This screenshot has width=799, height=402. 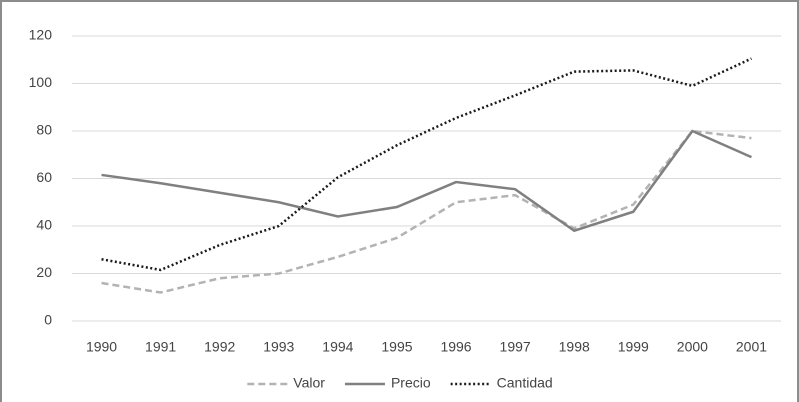 I want to click on x-tick-label: 1995, so click(x=396, y=347).